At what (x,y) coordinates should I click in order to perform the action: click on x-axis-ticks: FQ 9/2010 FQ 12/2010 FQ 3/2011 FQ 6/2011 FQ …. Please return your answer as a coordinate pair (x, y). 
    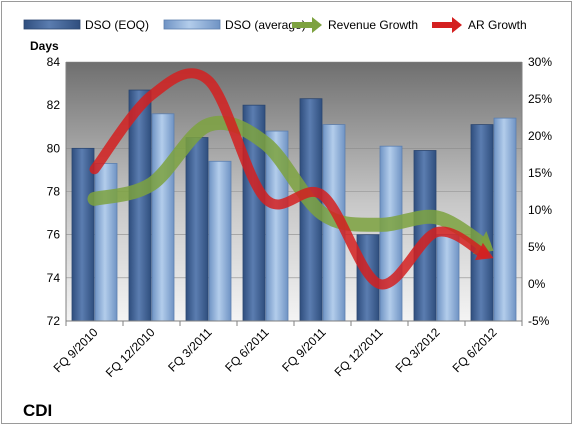
    Looking at the image, I should click on (275, 352).